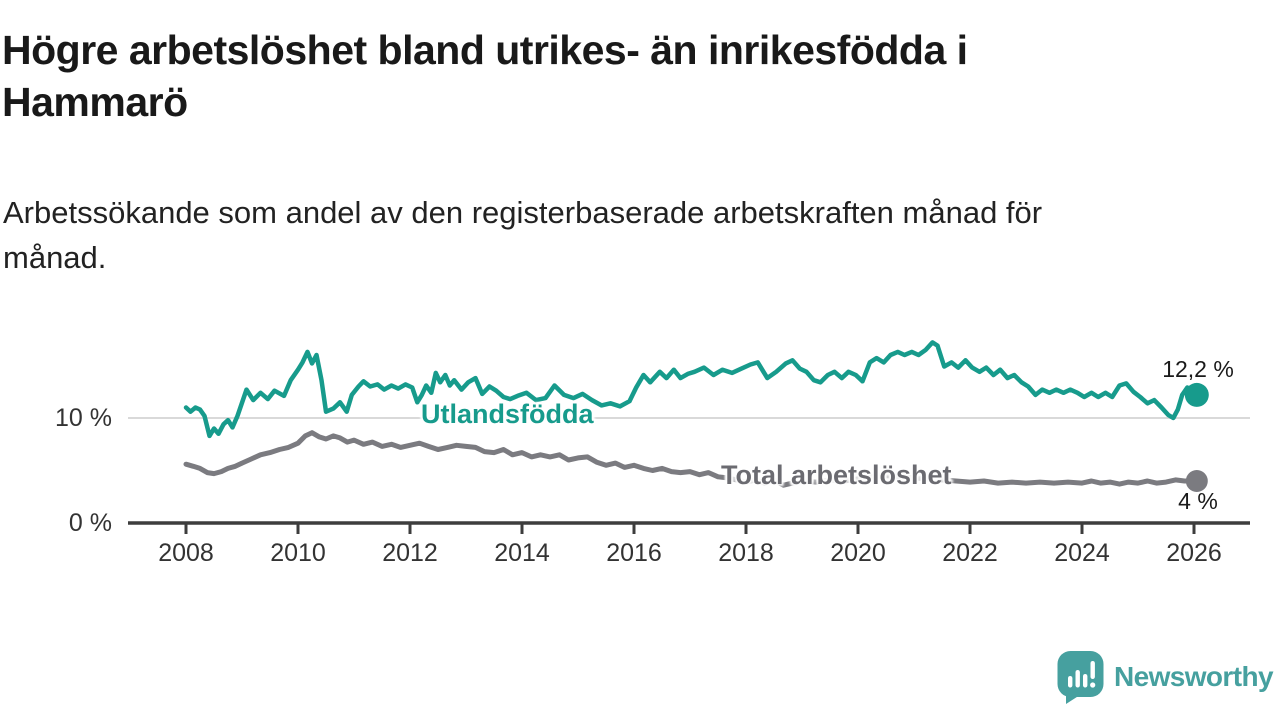  What do you see at coordinates (1198, 501) in the screenshot?
I see `end-value-label-total: 4 %` at bounding box center [1198, 501].